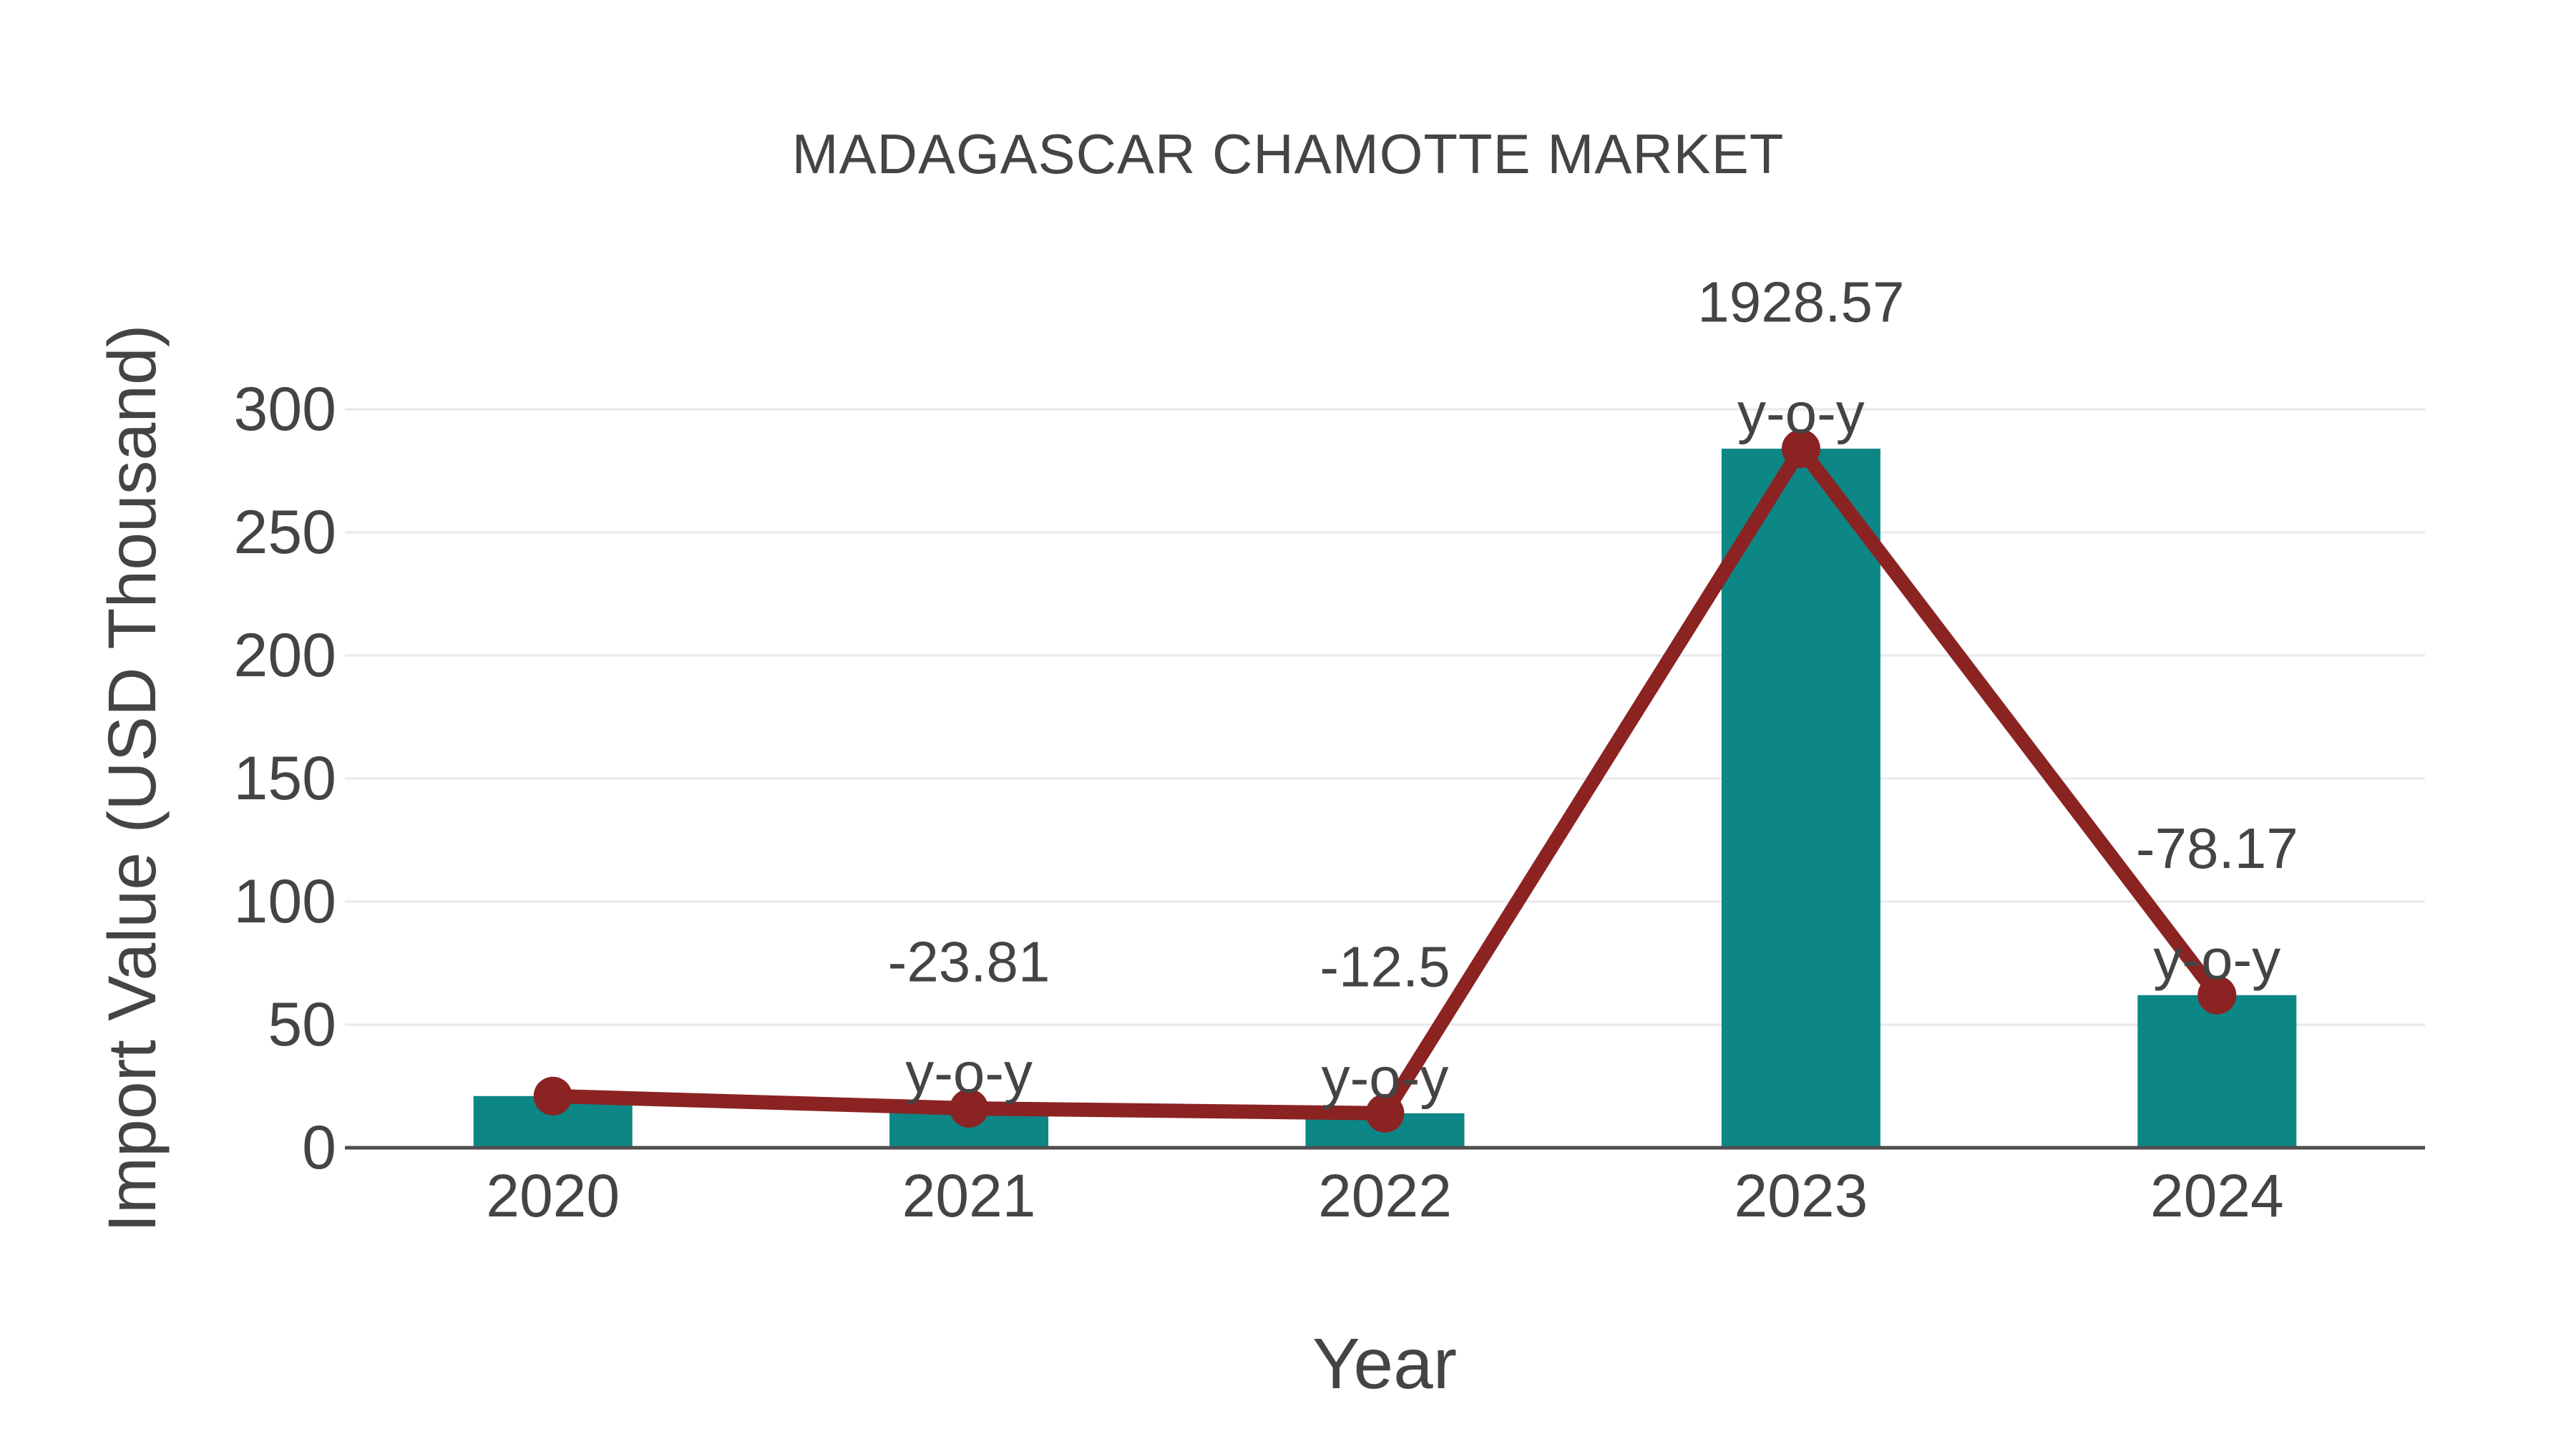 The width and height of the screenshot is (2576, 1449). Describe the element at coordinates (2217, 1195) in the screenshot. I see `x-tick-label-2024: 2024` at that location.